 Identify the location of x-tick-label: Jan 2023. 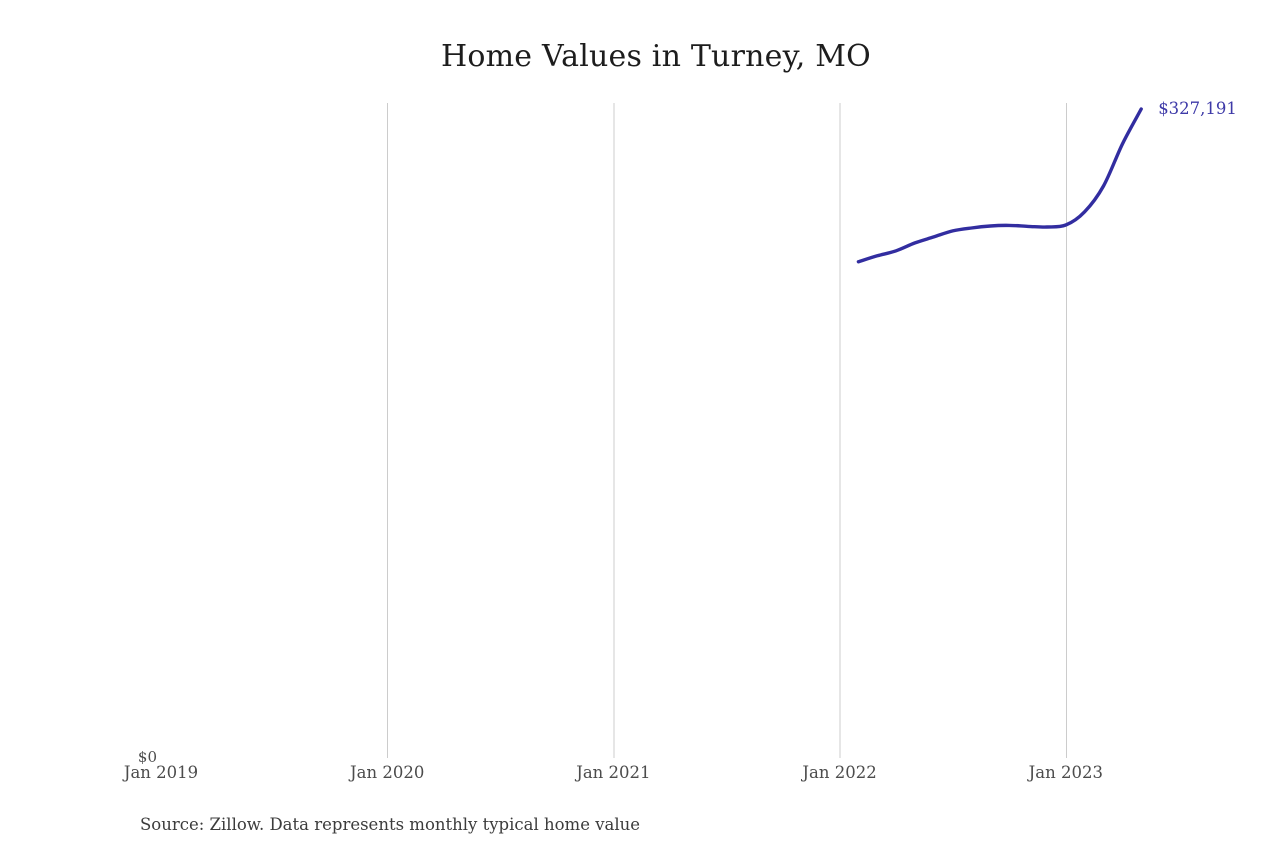
(1065, 772).